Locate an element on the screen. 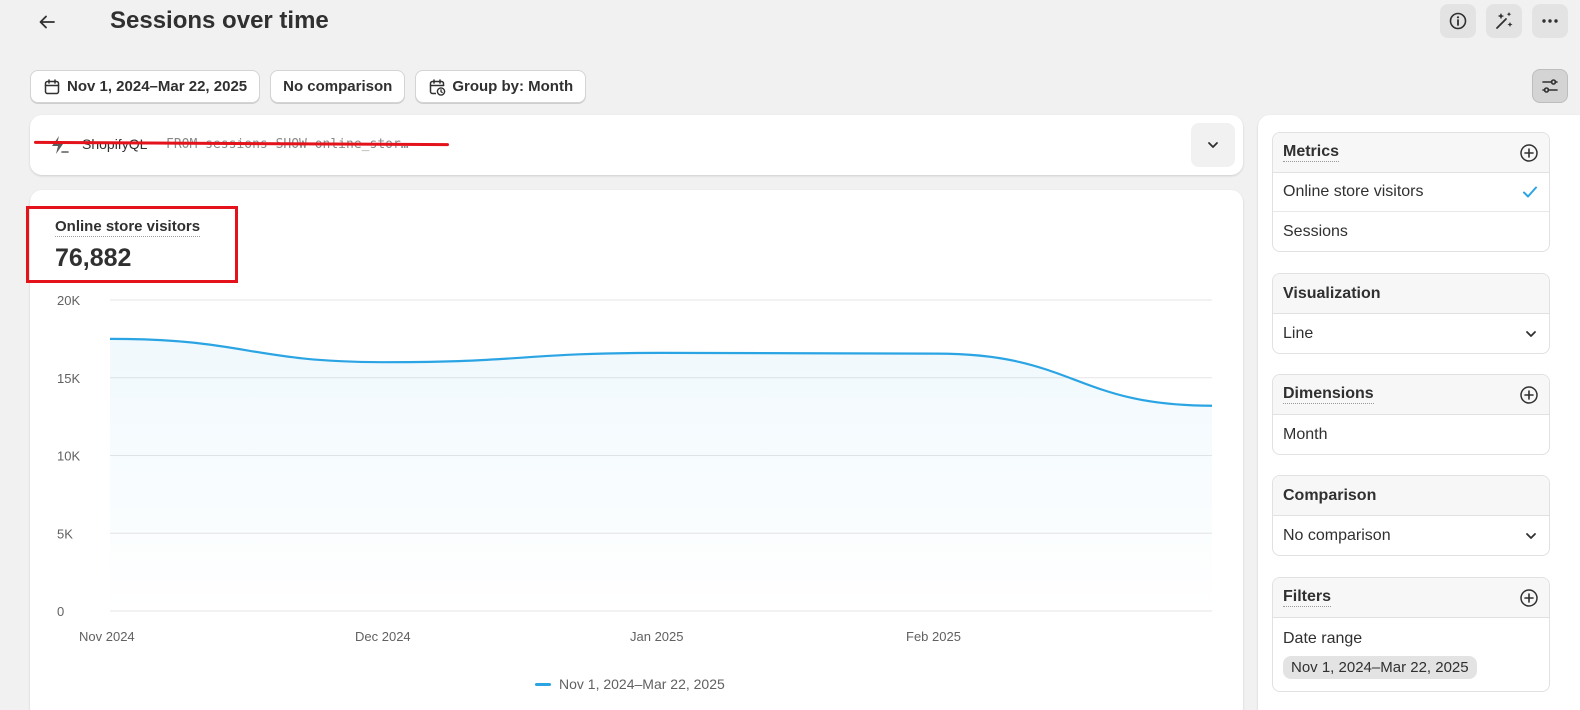 The width and height of the screenshot is (1580, 710). more-actions-button is located at coordinates (1550, 21).